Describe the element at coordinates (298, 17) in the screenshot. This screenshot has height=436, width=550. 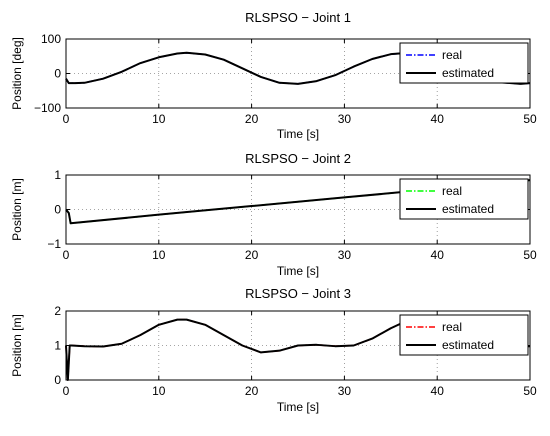
I see `chart-title: RLSPSO − Joint 1` at that location.